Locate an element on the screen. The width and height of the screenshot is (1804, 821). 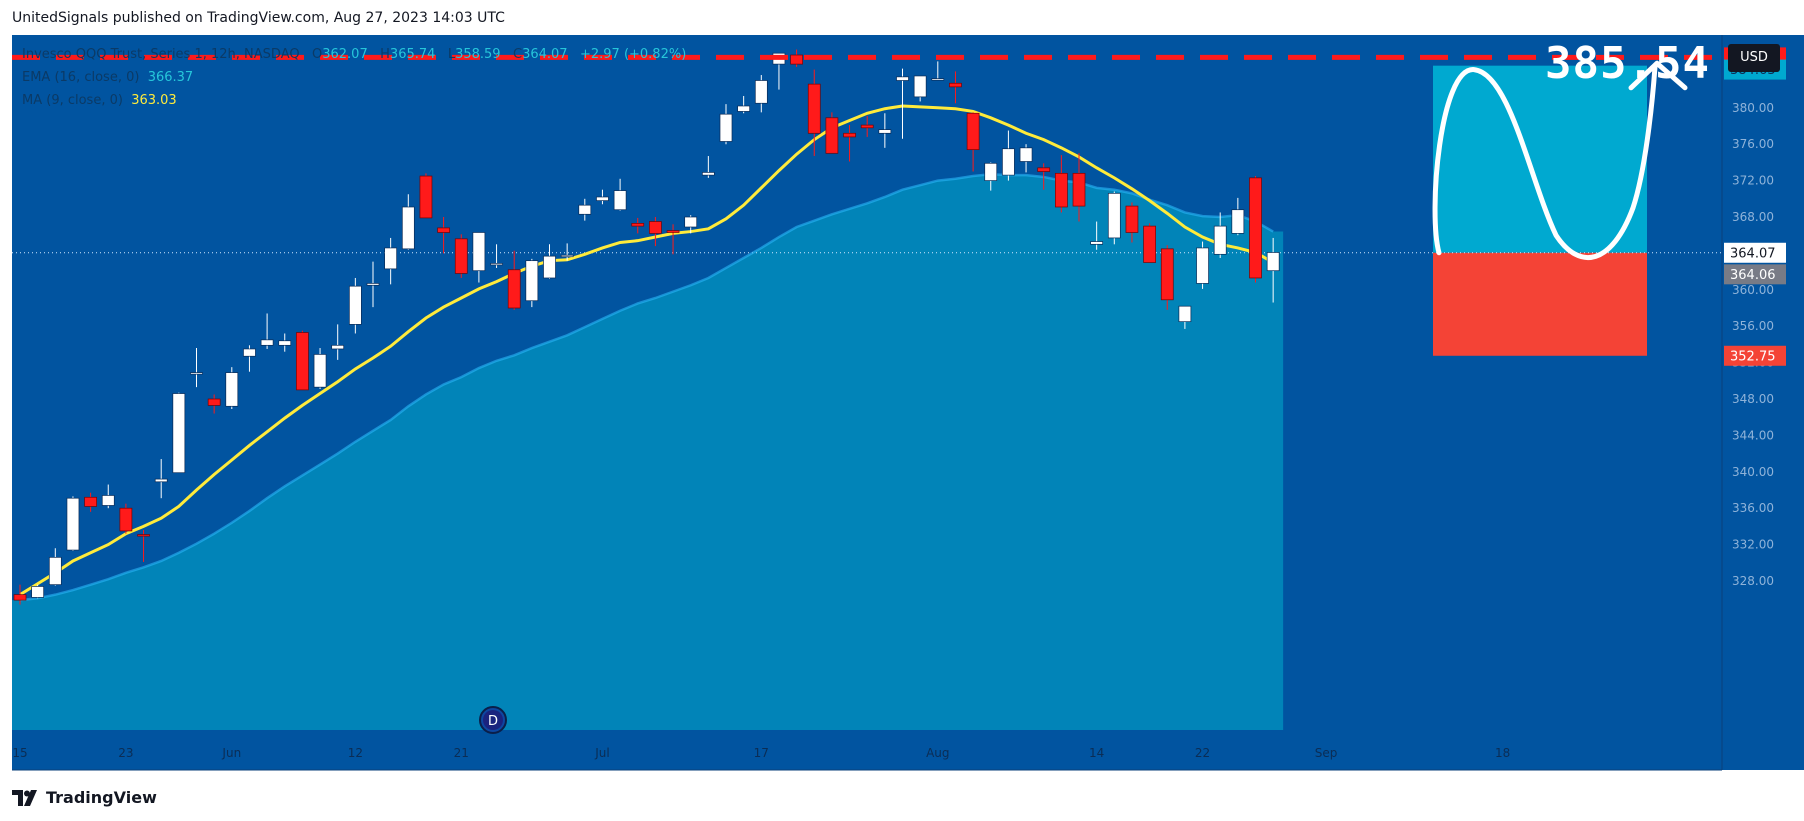
price-tick-label: 348.00 is located at coordinates (1753, 399).